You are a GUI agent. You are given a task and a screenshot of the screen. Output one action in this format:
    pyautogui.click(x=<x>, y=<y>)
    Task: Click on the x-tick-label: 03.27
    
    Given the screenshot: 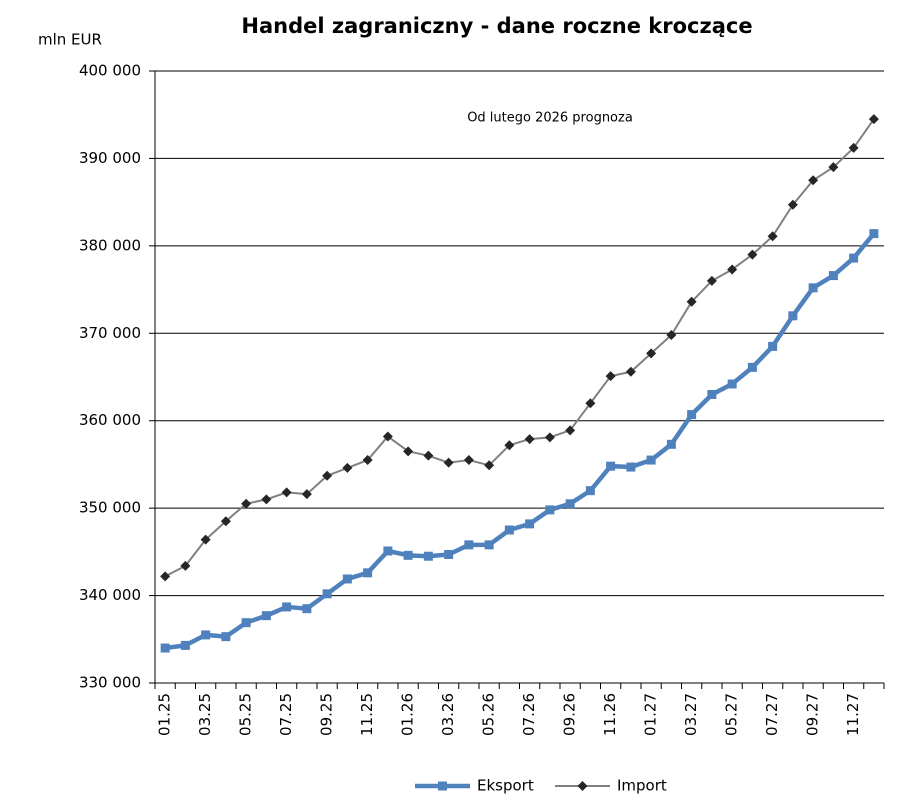 What is the action you would take?
    pyautogui.click(x=691, y=714)
    